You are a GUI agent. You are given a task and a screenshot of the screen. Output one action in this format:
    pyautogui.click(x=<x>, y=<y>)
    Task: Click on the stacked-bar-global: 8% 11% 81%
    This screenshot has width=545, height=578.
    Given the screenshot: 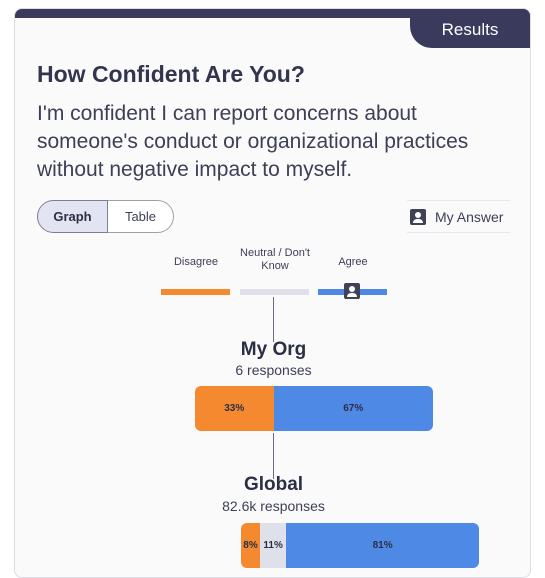 What is the action you would take?
    pyautogui.click(x=360, y=545)
    